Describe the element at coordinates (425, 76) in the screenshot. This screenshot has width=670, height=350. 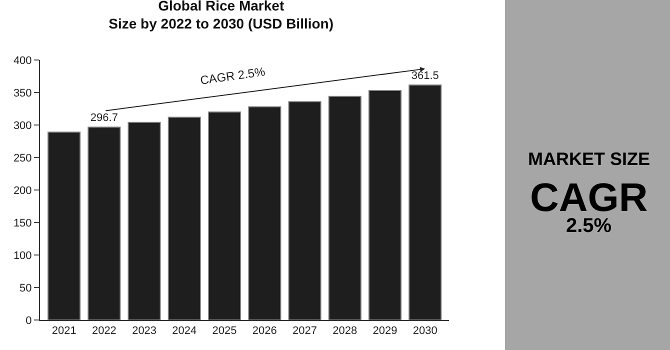
I see `data-label: 361.5` at that location.